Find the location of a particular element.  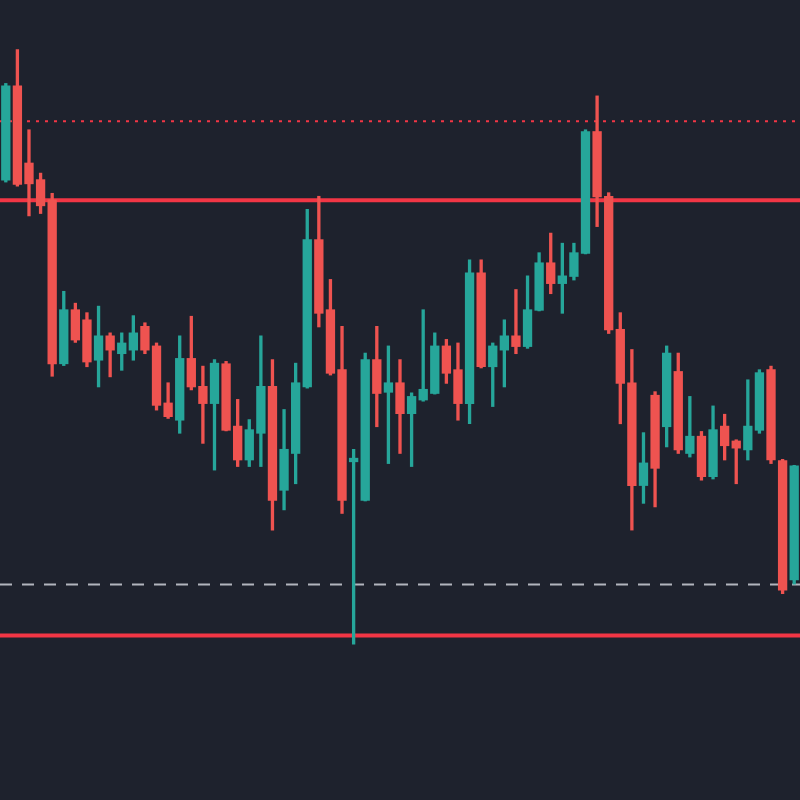

candlestick is located at coordinates (516, 322).